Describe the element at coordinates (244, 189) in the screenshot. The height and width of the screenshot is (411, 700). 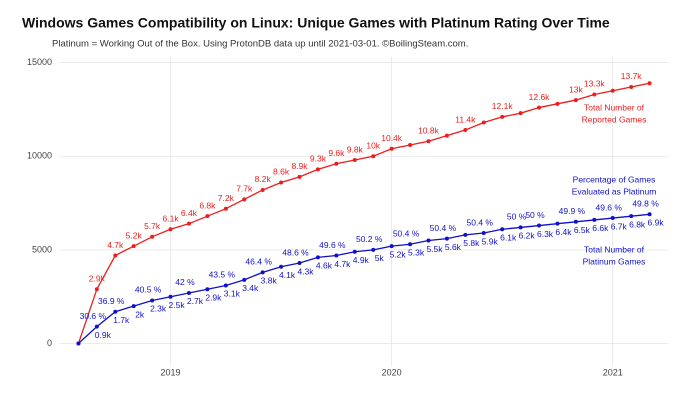
I see `data-label: 7.7k` at that location.